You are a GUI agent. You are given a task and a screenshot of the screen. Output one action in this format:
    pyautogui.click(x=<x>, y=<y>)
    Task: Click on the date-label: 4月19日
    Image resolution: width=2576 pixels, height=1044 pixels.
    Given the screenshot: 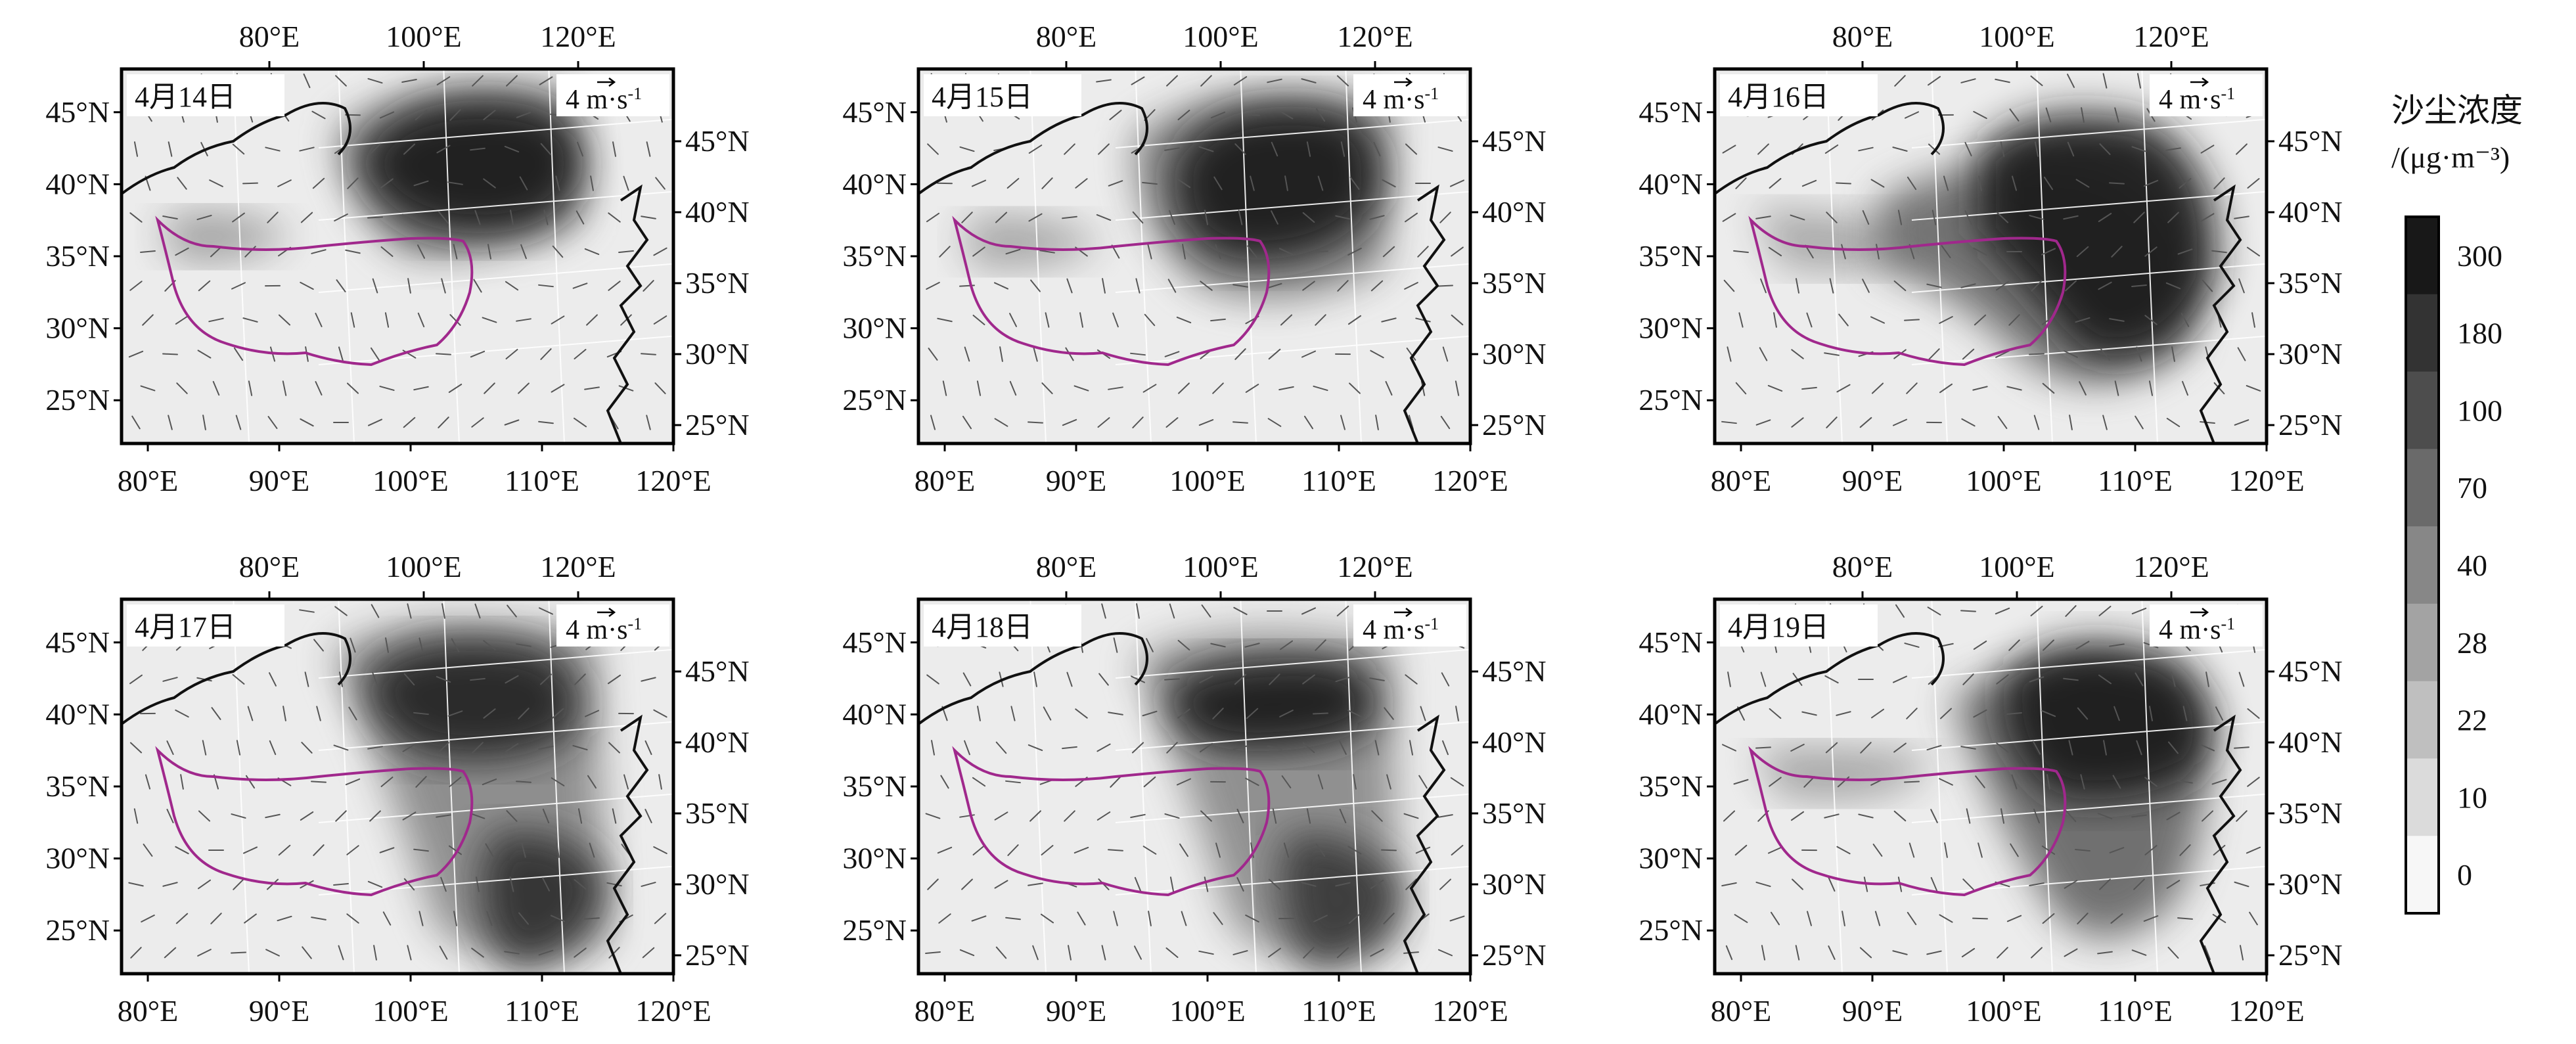 What is the action you would take?
    pyautogui.click(x=1778, y=627)
    